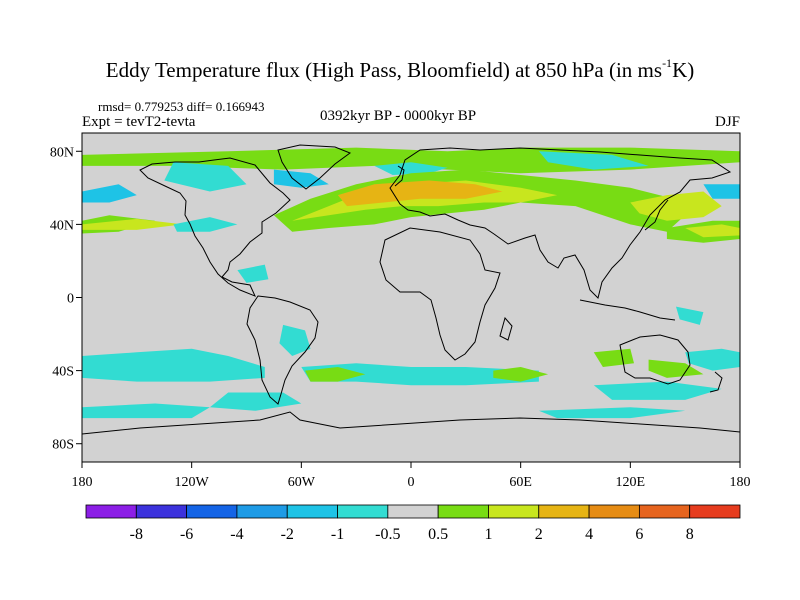 This screenshot has height=600, width=800. What do you see at coordinates (413, 523) in the screenshot?
I see `colorbar: -8 -6 -4 -2 -1 -0.5 0.5 1 2 4 6 8` at bounding box center [413, 523].